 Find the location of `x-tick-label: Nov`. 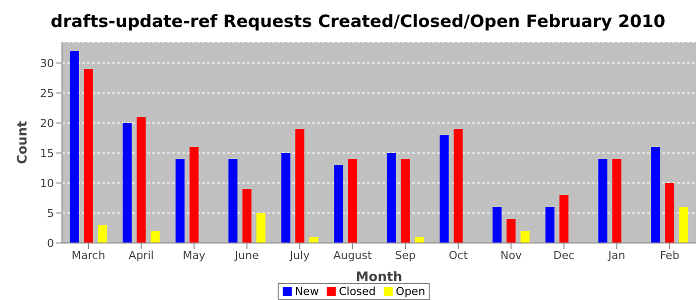

x-tick-label: Nov is located at coordinates (511, 255).